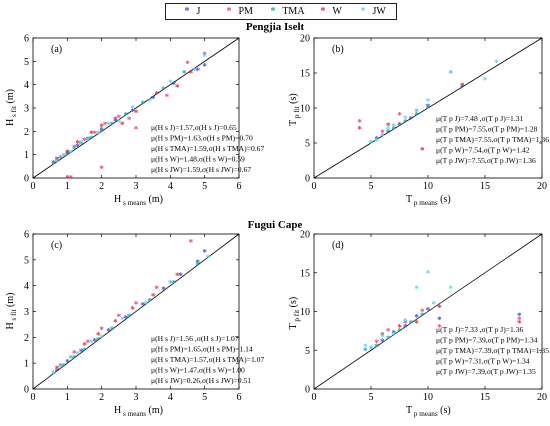 Image resolution: width=550 pixels, height=426 pixels. Describe the element at coordinates (138, 200) in the screenshot. I see `x-axis-label: H s means (m)` at that location.